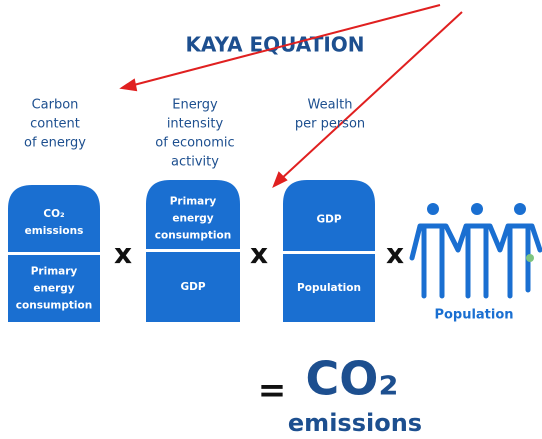 This screenshot has height=439, width=542. What do you see at coordinates (195, 124) in the screenshot?
I see `column-header: intensity` at bounding box center [195, 124].